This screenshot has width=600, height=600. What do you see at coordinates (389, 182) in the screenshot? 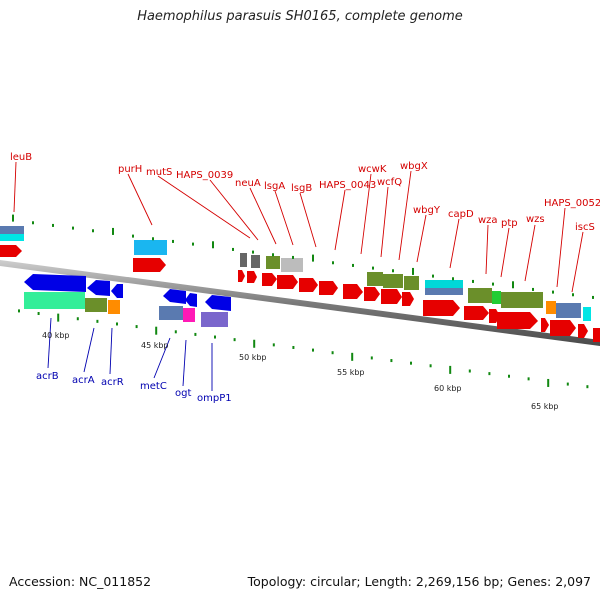
I see `gene-label-wcfQ: wcfQ` at bounding box center [389, 182].